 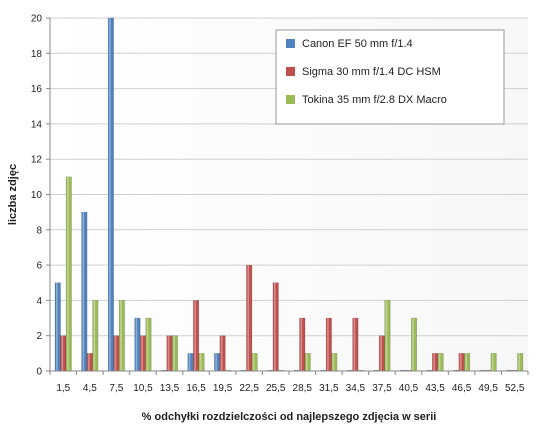 What do you see at coordinates (223, 388) in the screenshot?
I see `x-tick-label: 19,5` at bounding box center [223, 388].